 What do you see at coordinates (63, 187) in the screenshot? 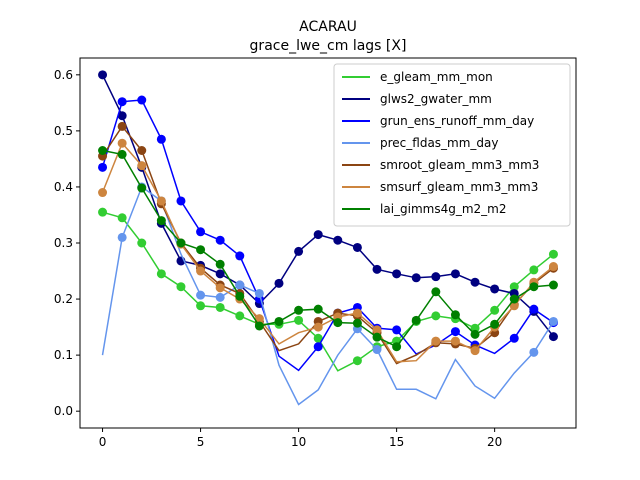
I see `y-tick-label: 0.4` at bounding box center [63, 187].